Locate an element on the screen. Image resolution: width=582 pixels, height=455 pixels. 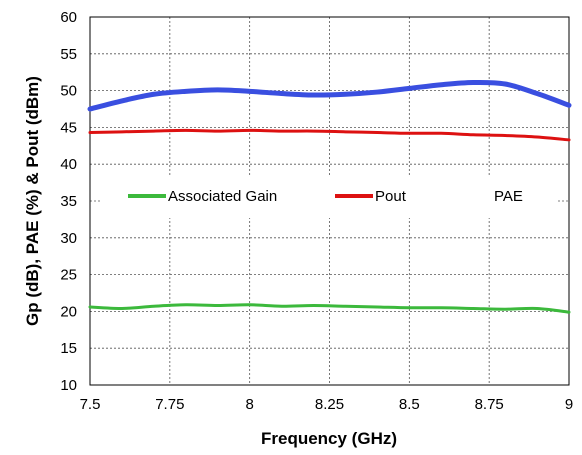
legend-label-associated-gain: Associated Gain is located at coordinates (222, 196).